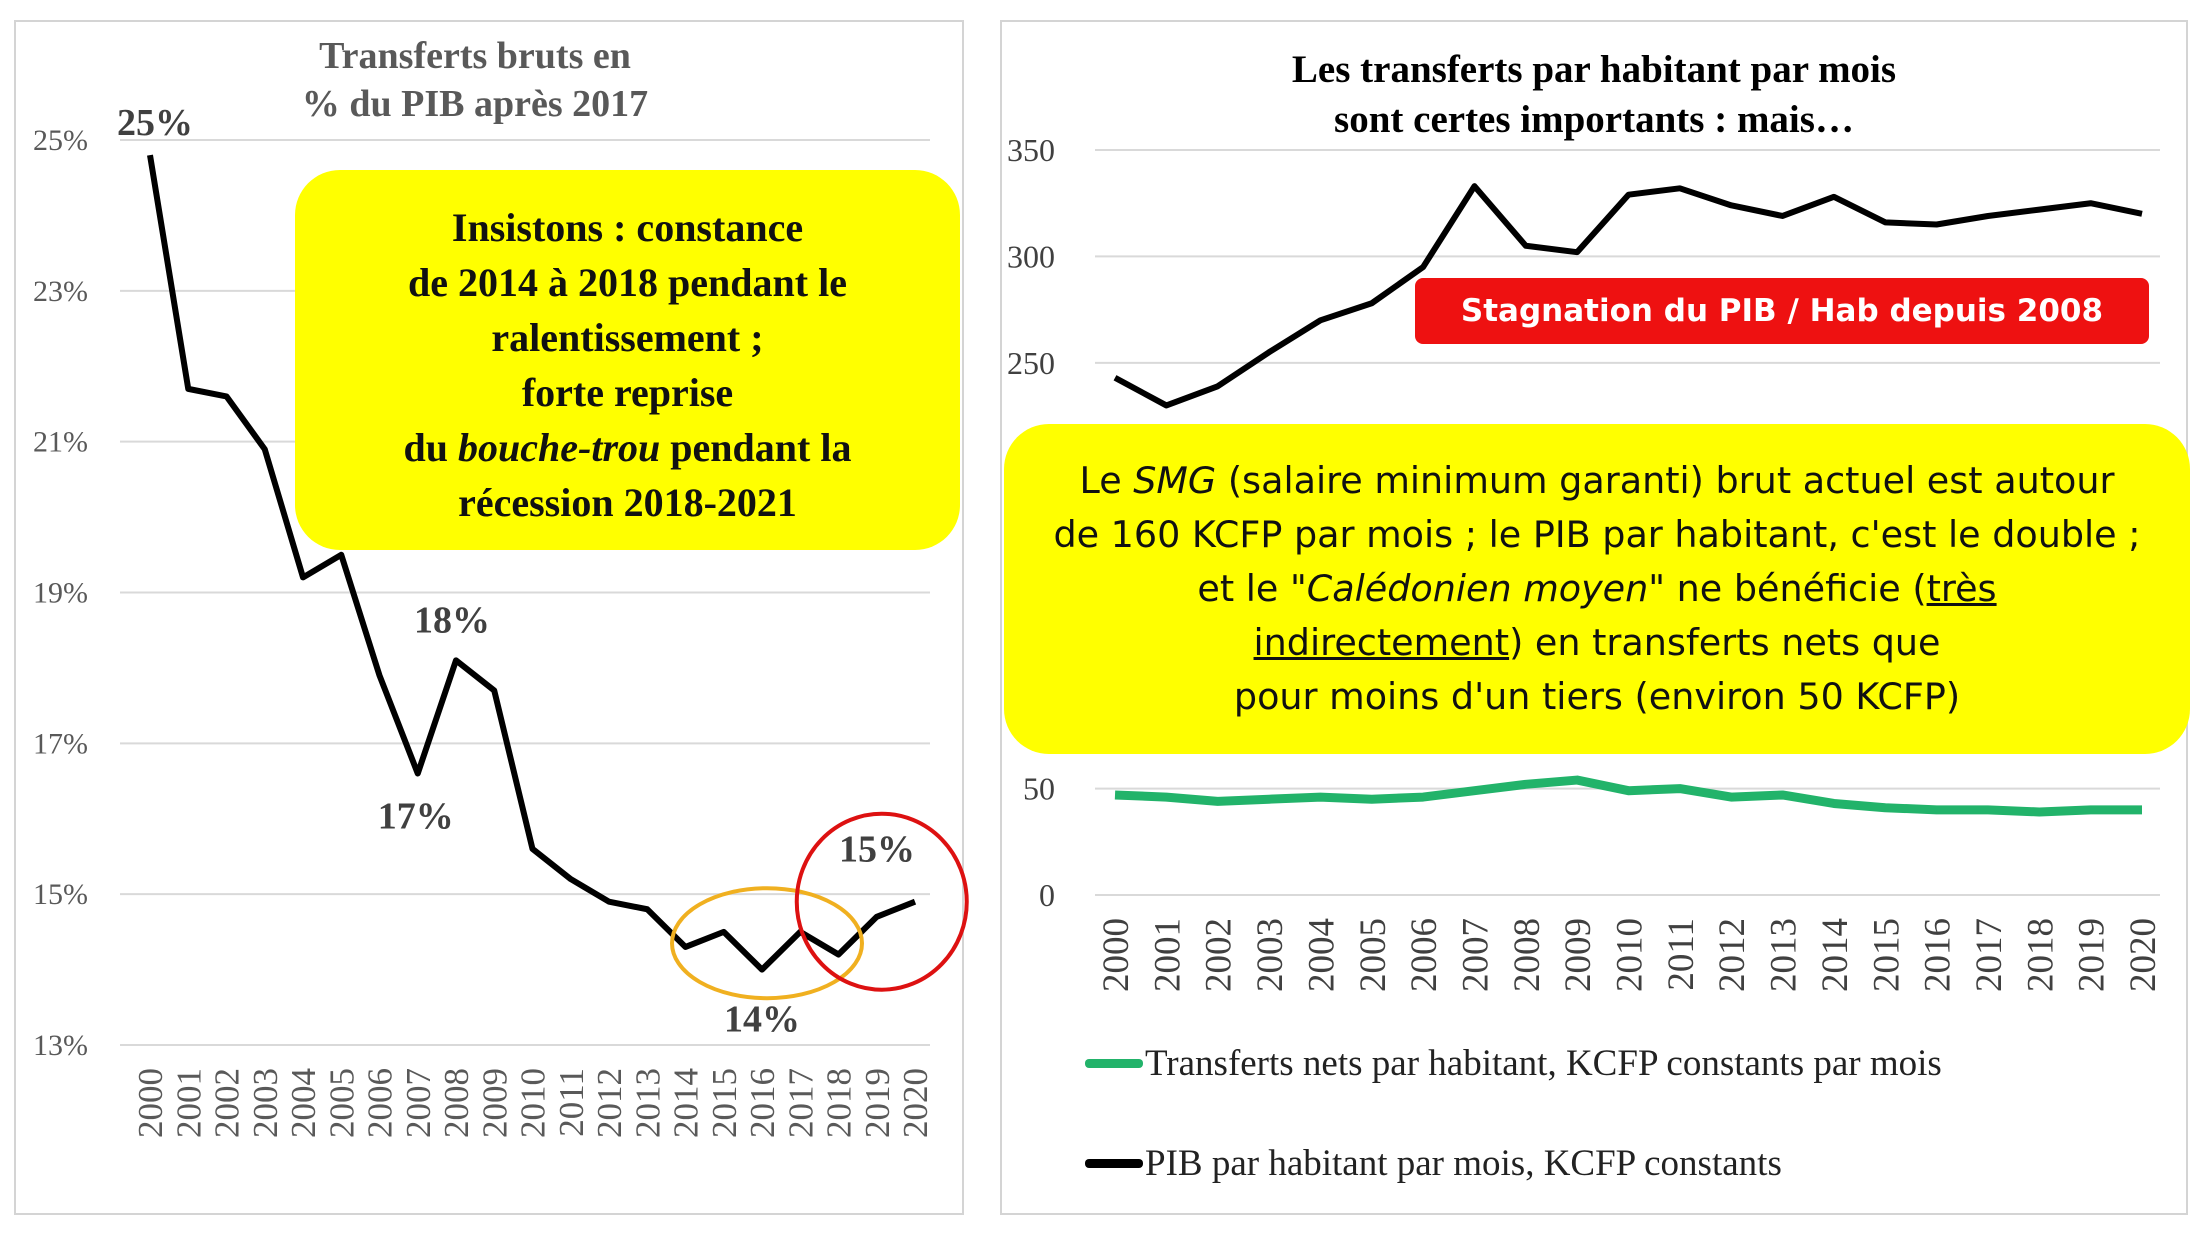 This screenshot has height=1236, width=2200. What do you see at coordinates (1989, 955) in the screenshot?
I see `right-xtick-2017: 2017` at bounding box center [1989, 955].